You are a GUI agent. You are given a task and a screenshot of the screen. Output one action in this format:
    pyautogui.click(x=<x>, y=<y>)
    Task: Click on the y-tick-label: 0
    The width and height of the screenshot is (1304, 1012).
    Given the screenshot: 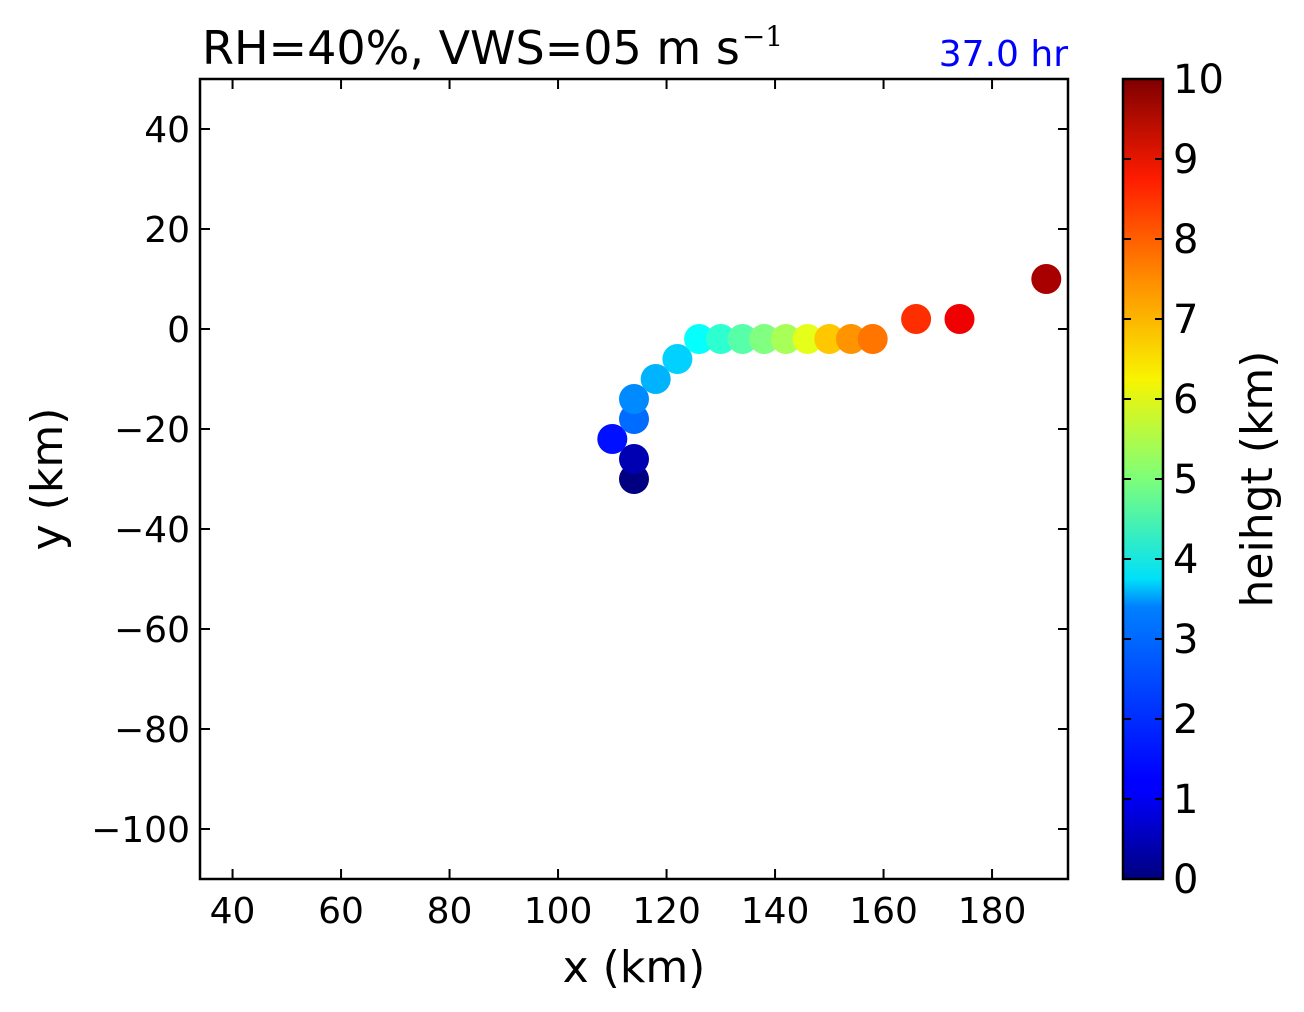 What is the action you would take?
    pyautogui.click(x=178, y=330)
    